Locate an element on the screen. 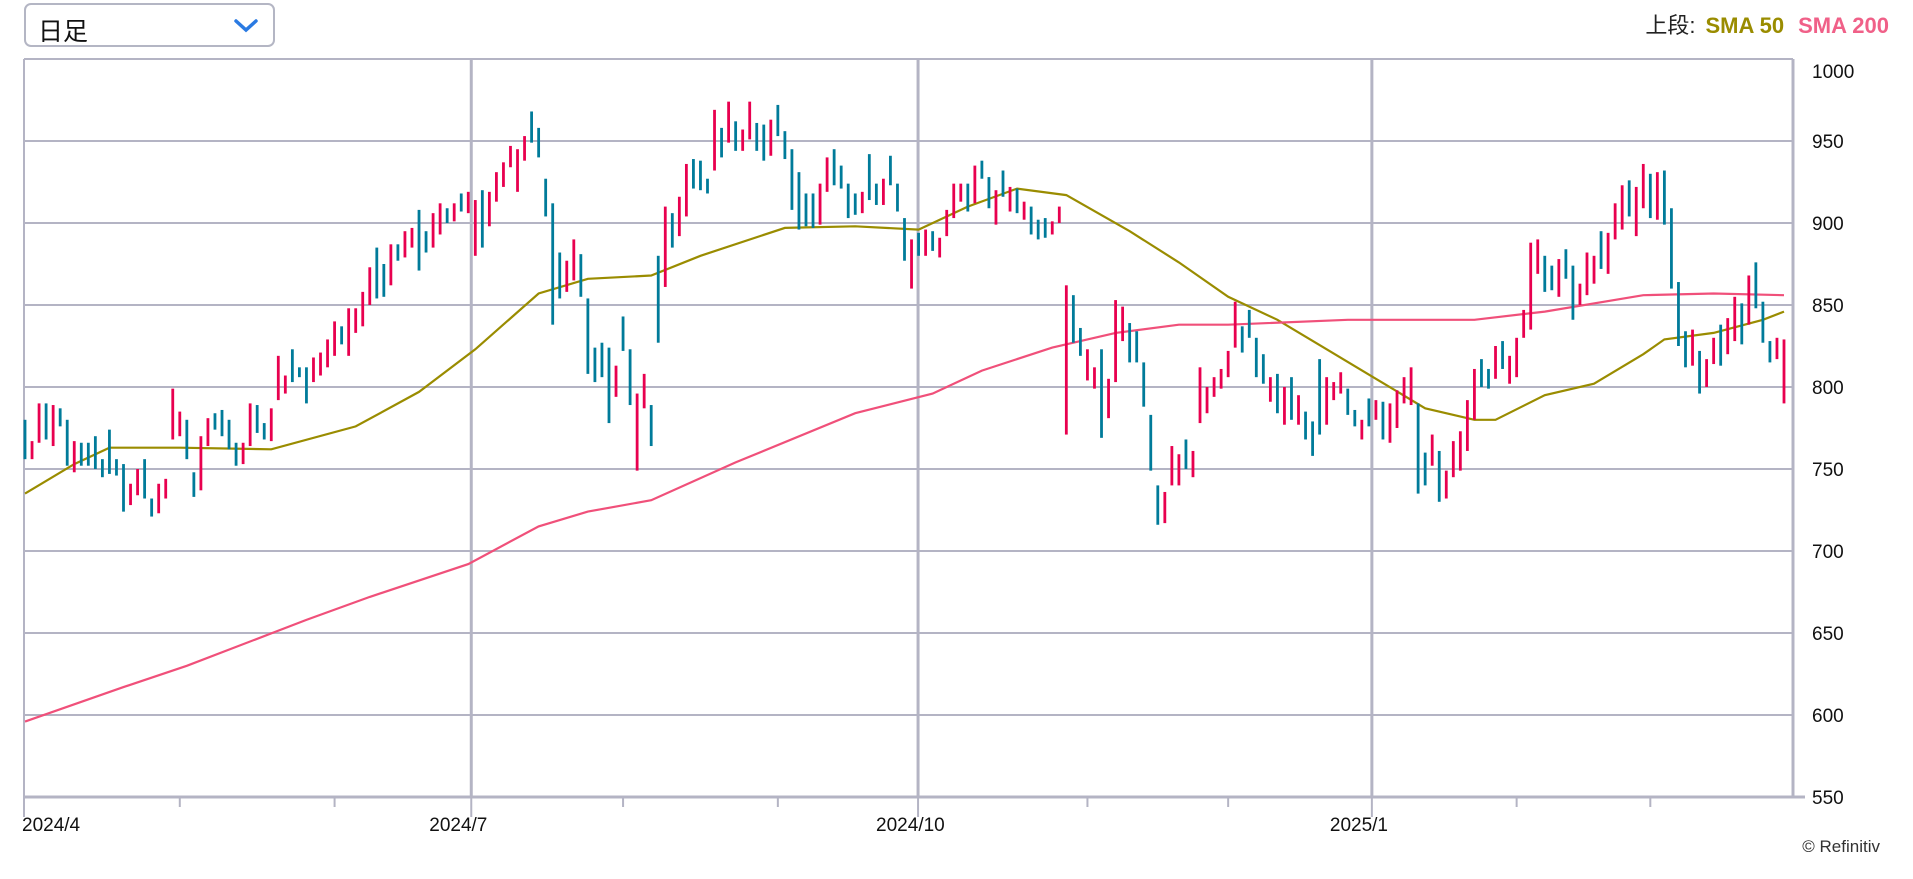 The image size is (1913, 879). legend-sma200: SMA 200 is located at coordinates (1843, 25).